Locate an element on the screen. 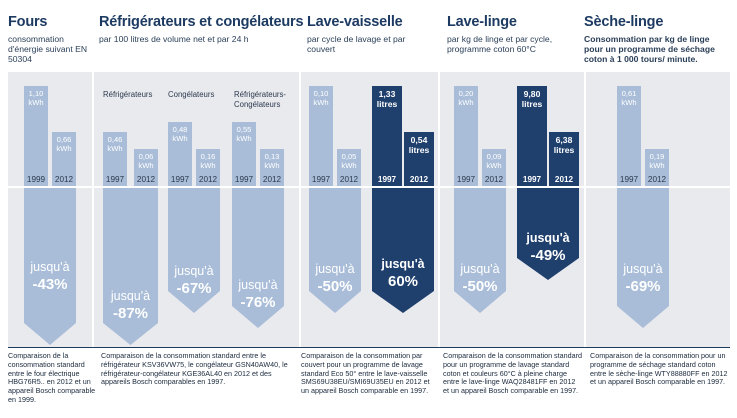  reduction-label: jusqu'à -43% is located at coordinates (50, 276).